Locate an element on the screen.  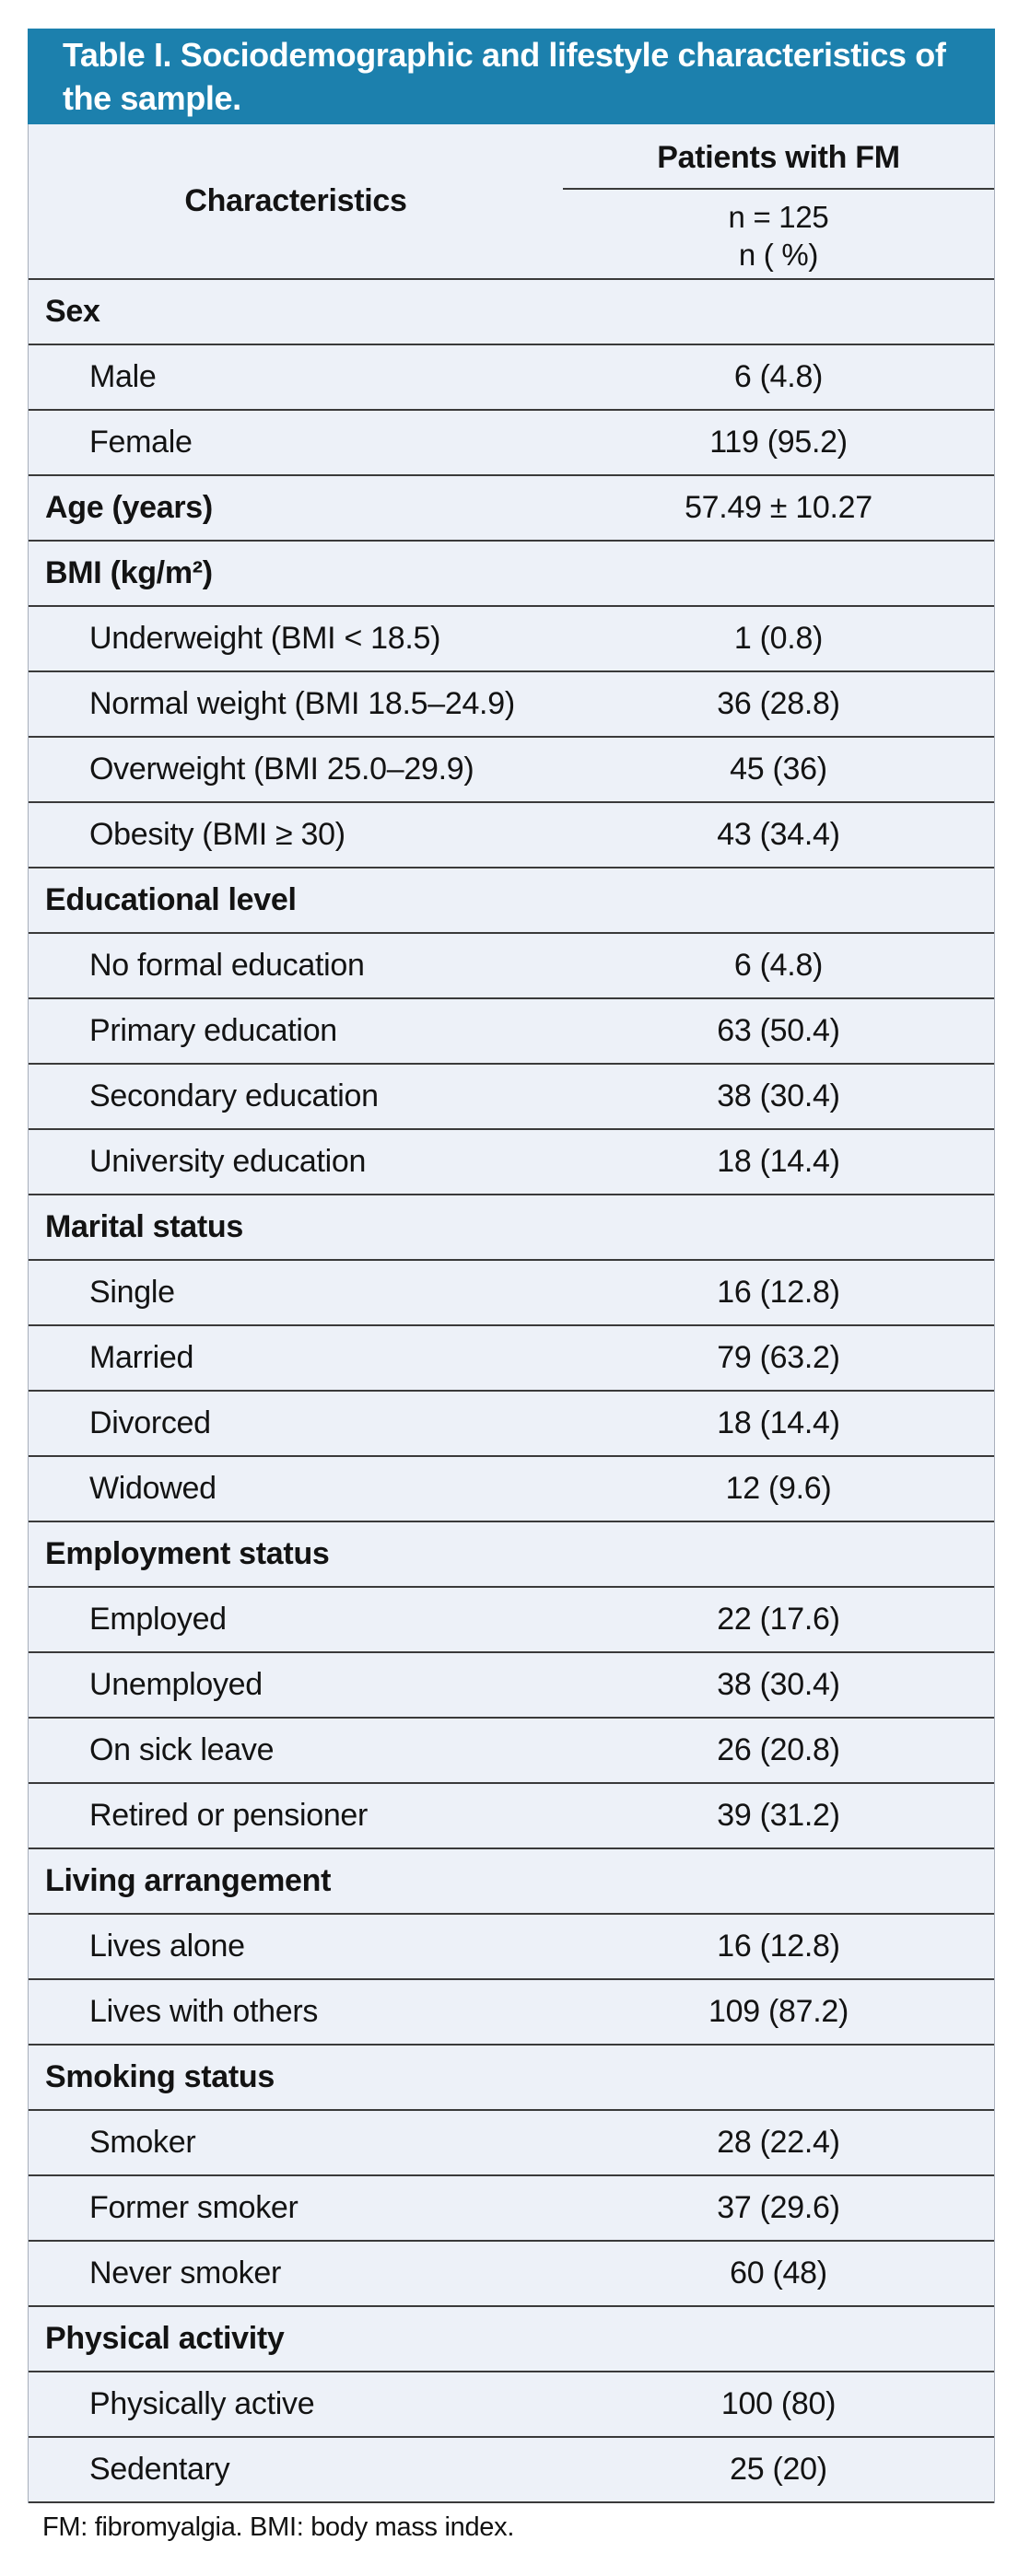
characteristics-label: Characteristics is located at coordinates (296, 200).